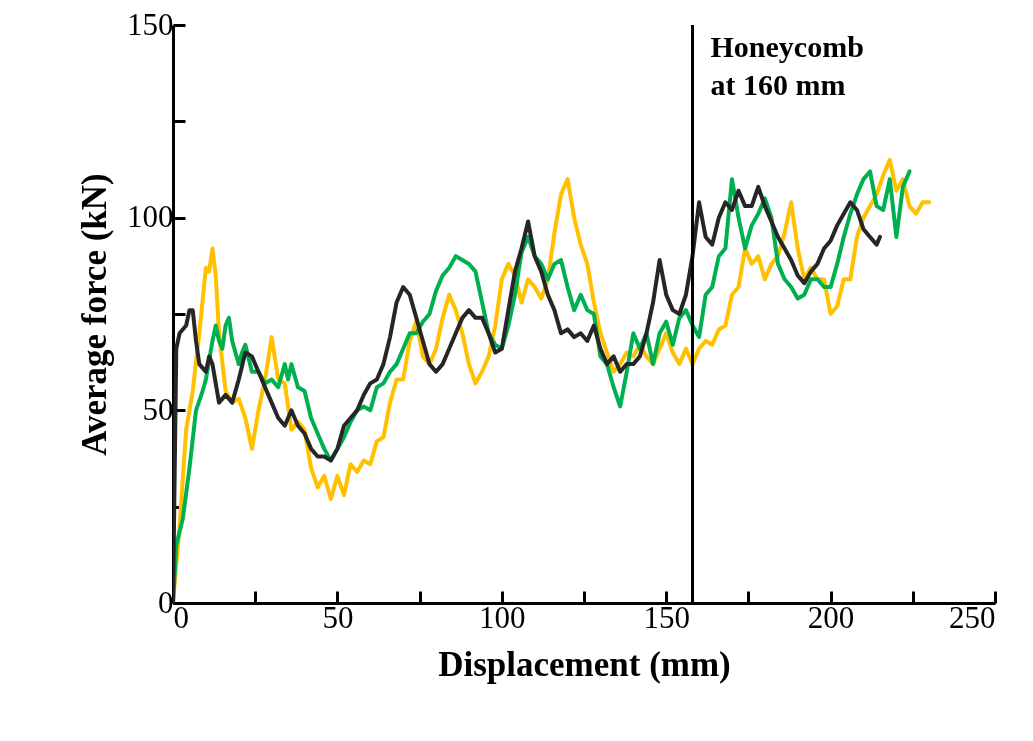  I want to click on ref-line-label: Honeycomb at 160 mm, so click(787, 65).